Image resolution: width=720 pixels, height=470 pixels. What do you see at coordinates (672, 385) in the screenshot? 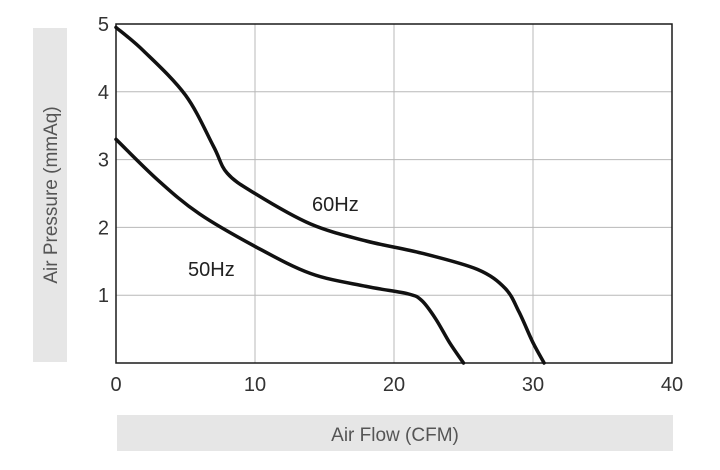
I see `x-tick-label: 40` at bounding box center [672, 385].